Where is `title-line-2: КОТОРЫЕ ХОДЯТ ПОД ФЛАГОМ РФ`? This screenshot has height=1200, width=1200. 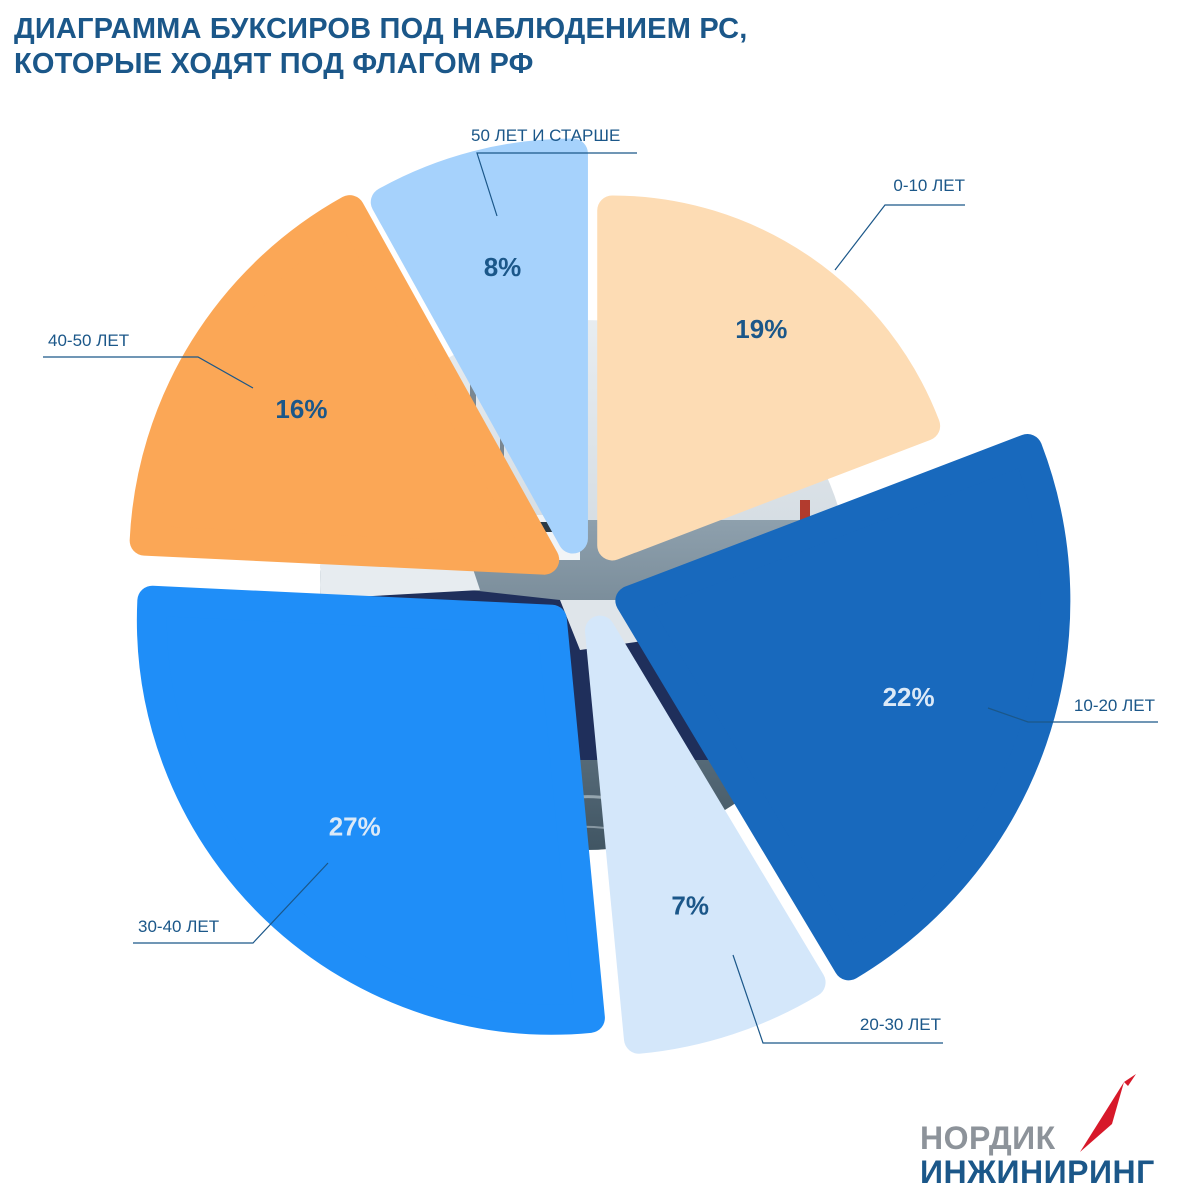 title-line-2: КОТОРЫЕ ХОДЯТ ПОД ФЛАГОМ РФ is located at coordinates (274, 64).